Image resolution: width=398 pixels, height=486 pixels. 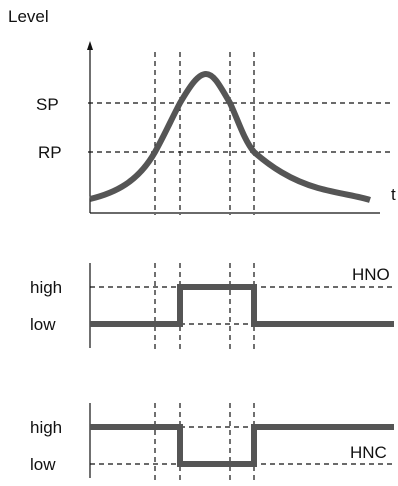 What do you see at coordinates (371, 274) in the screenshot?
I see `hno-output-label: HNO` at bounding box center [371, 274].